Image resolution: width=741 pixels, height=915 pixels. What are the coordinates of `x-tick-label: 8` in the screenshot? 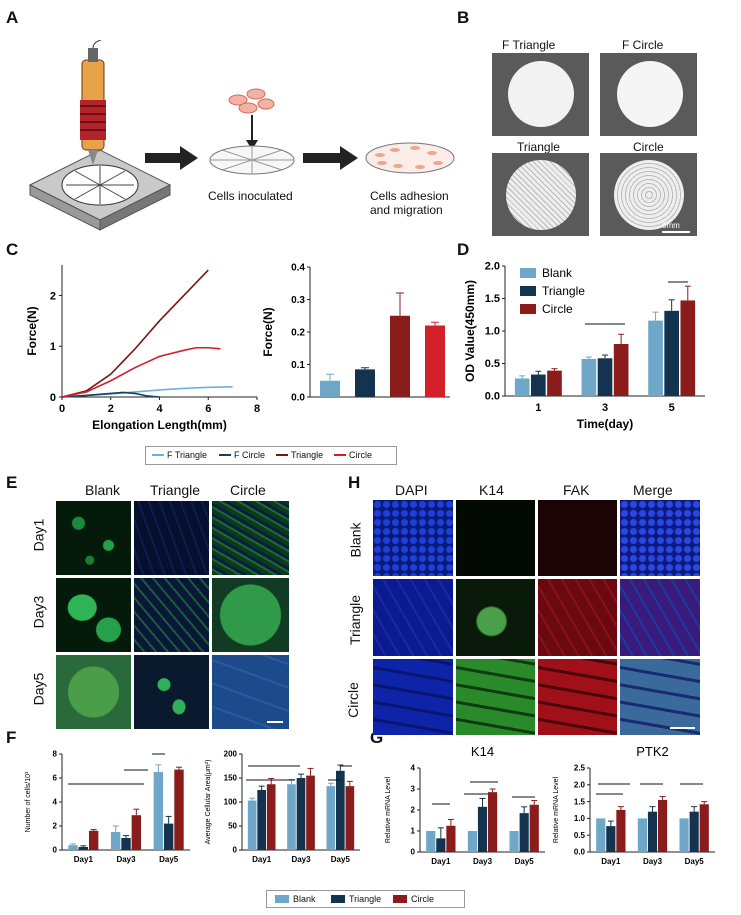 It's located at (257, 409).